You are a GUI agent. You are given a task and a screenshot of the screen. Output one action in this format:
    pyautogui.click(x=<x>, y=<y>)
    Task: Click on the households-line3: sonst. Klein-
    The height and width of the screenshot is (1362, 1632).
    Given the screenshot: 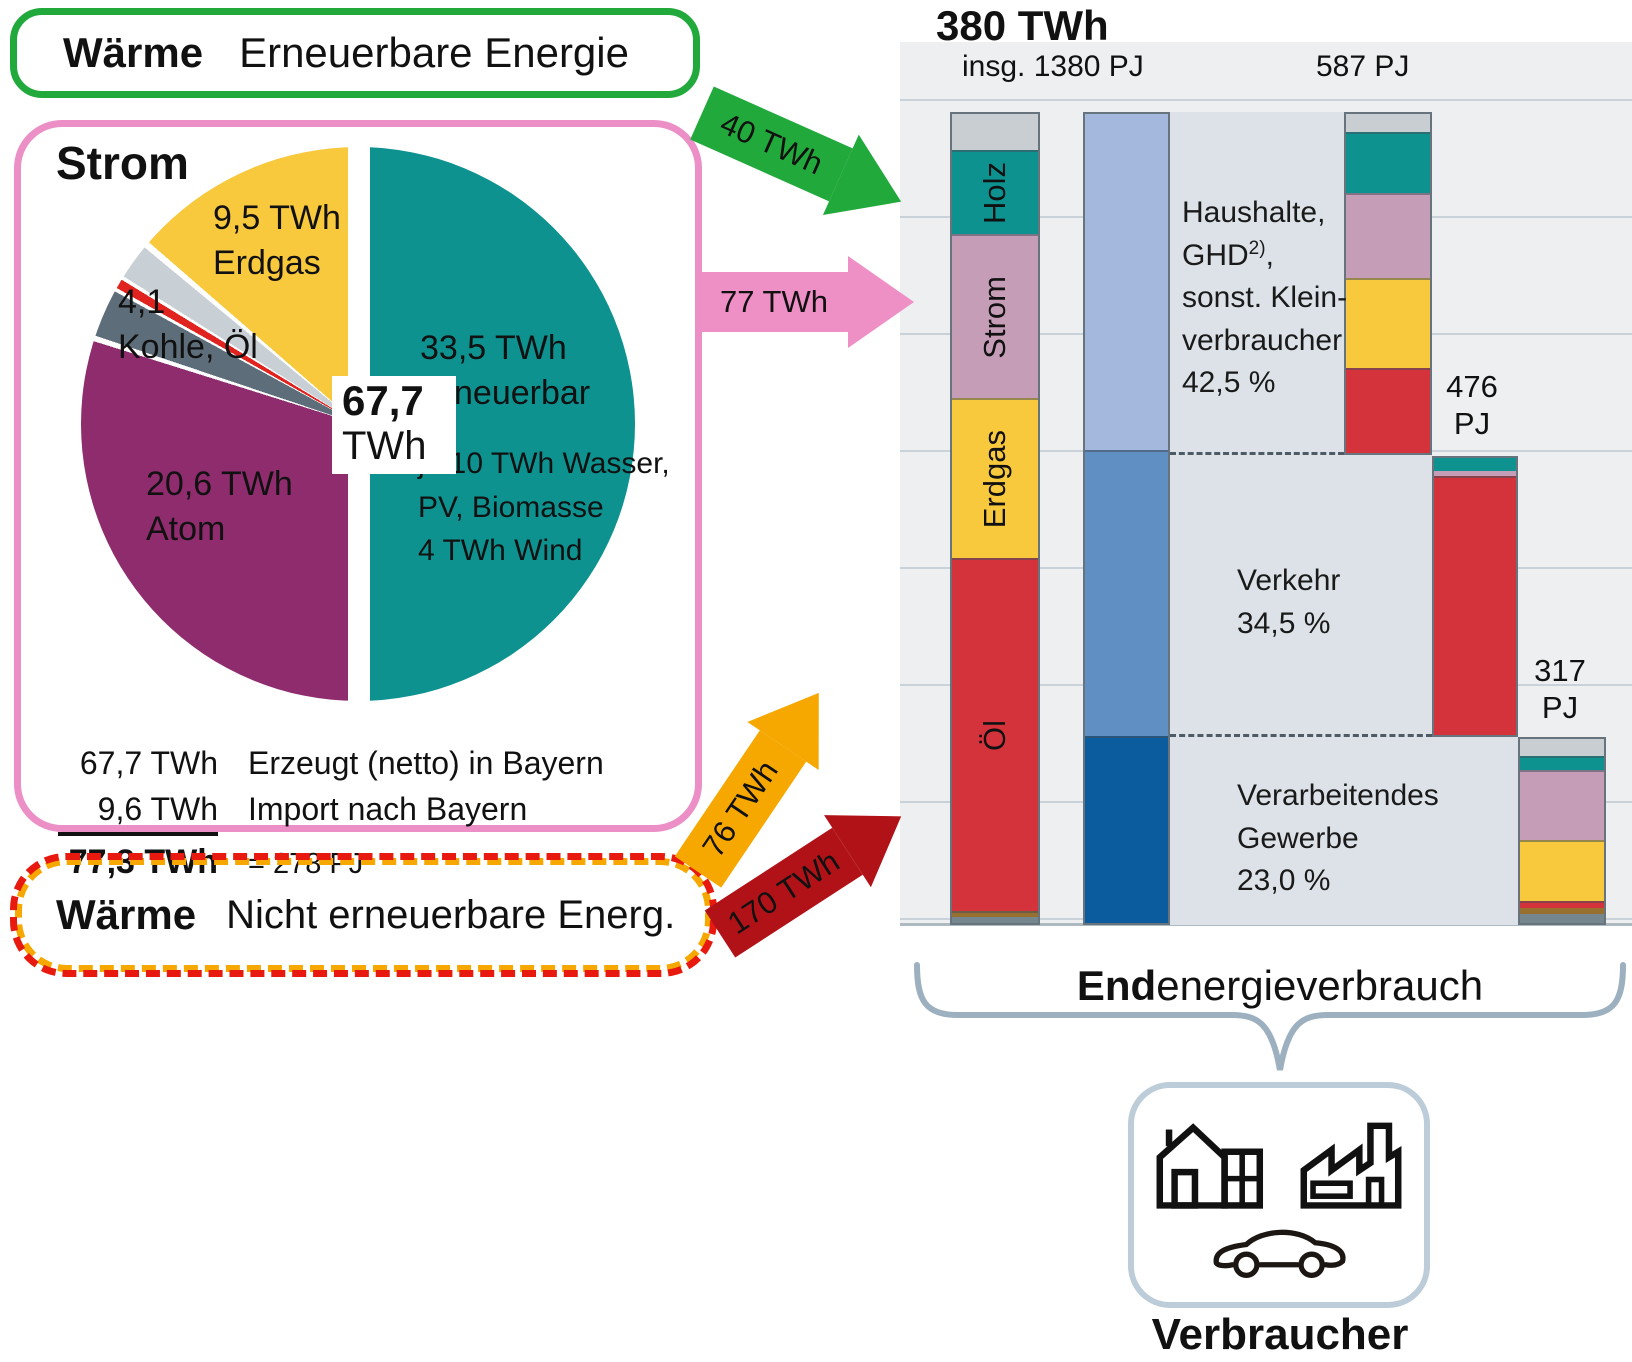 What is the action you would take?
    pyautogui.click(x=1265, y=298)
    